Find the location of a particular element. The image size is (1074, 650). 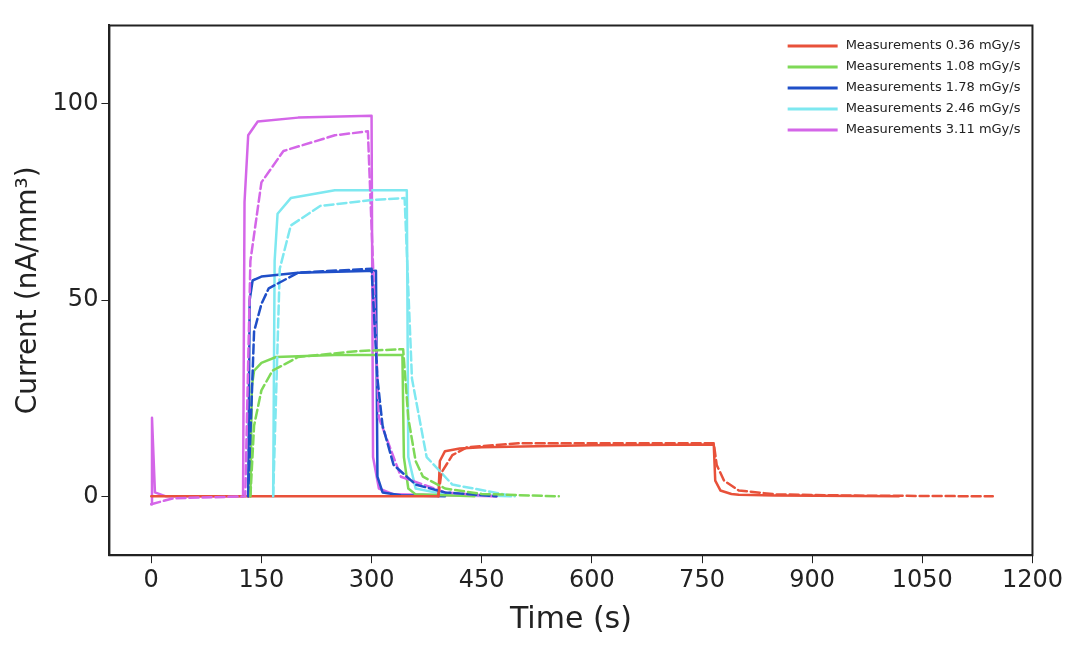

y-tick-label: 100 is located at coordinates (75, 102).